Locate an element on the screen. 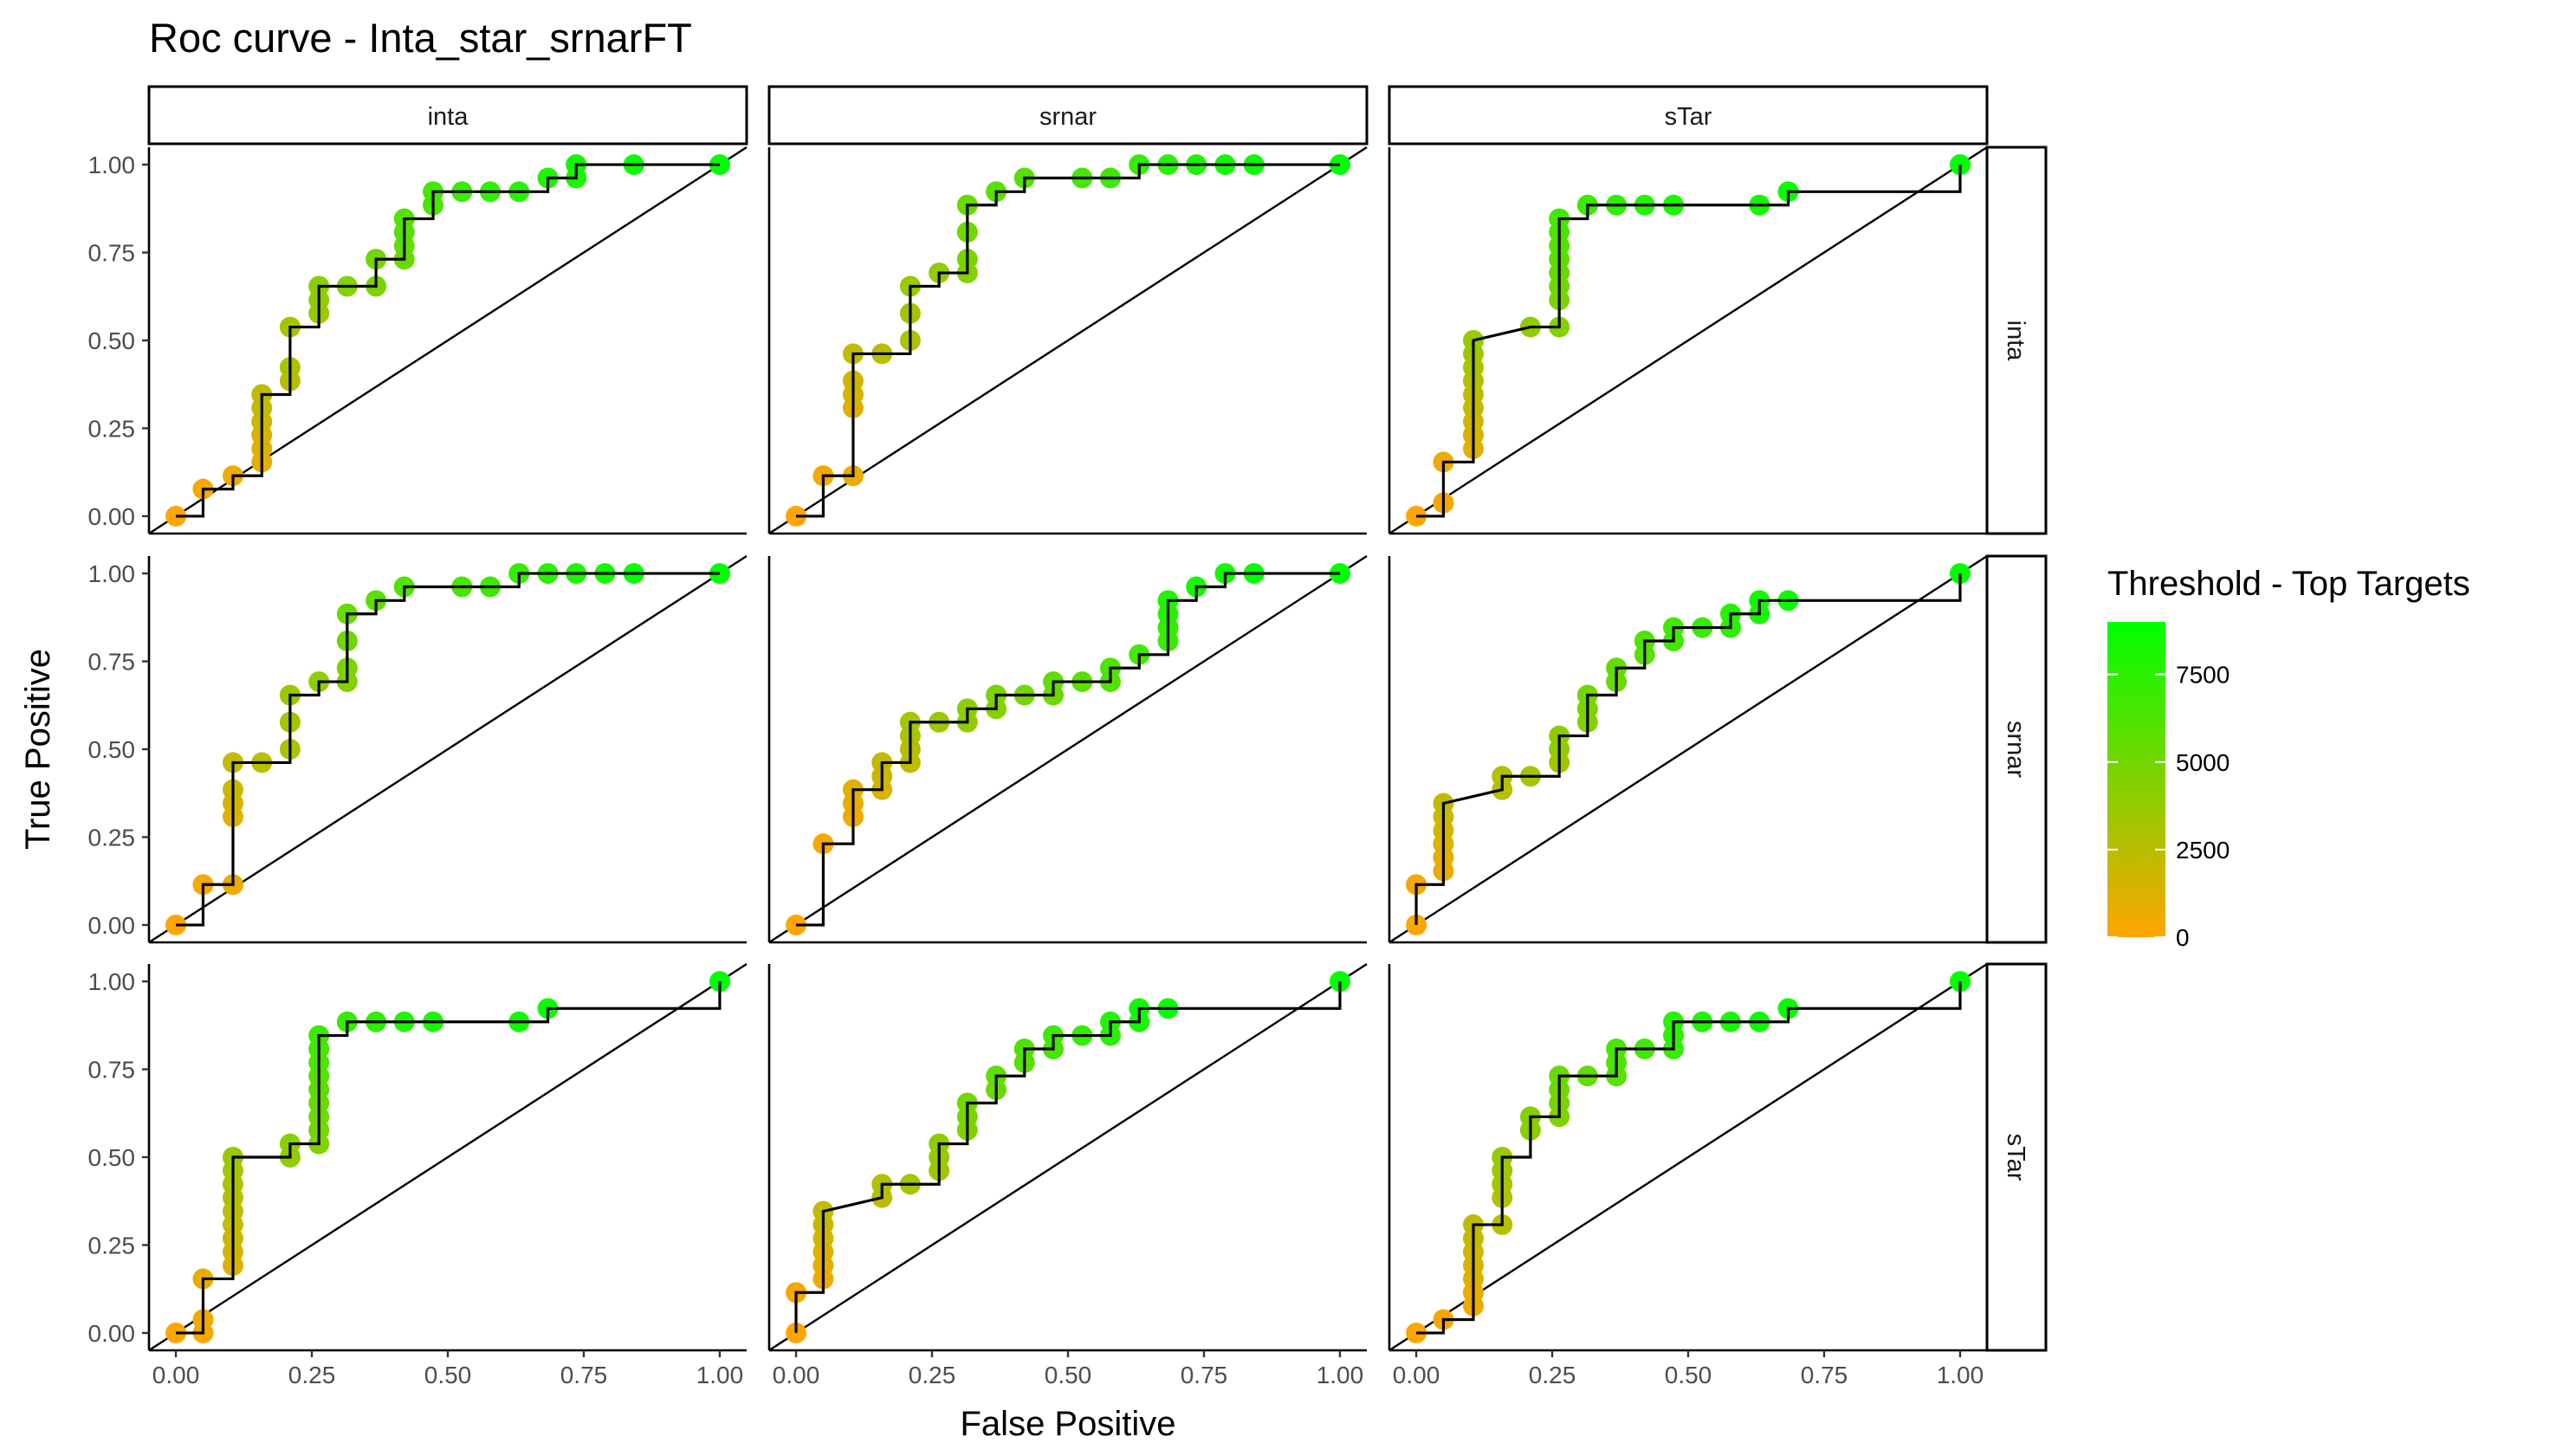 The image size is (2563, 1456). panel-sTar-sTar is located at coordinates (1688, 1157).